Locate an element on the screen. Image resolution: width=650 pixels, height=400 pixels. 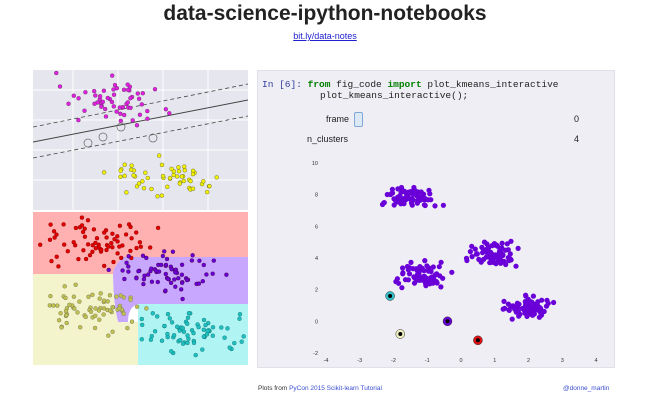
svg-text: 8 is located at coordinates (316, 196).